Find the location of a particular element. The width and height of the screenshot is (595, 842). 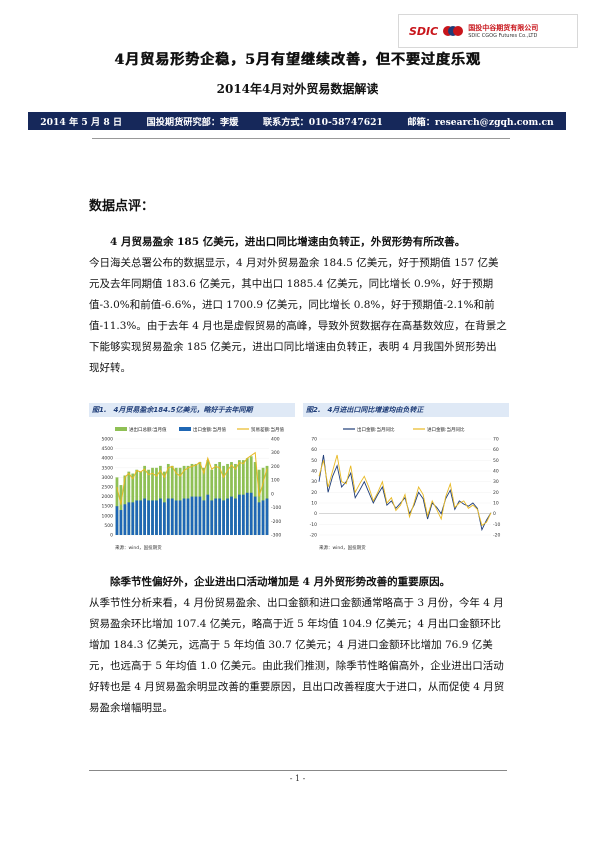

figure-1-right-tick: 400 is located at coordinates (275, 440).